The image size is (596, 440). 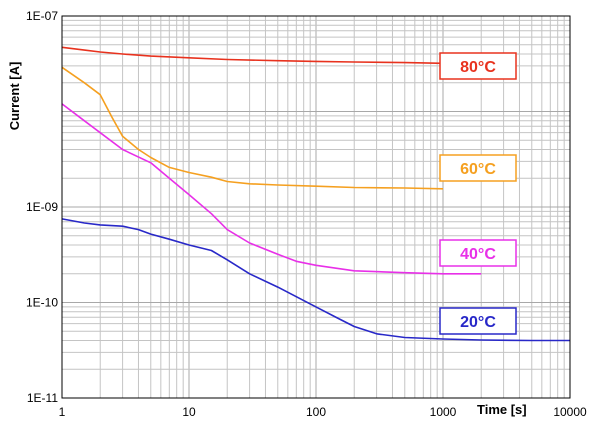 I want to click on series-label-box: 60°C, so click(x=478, y=168).